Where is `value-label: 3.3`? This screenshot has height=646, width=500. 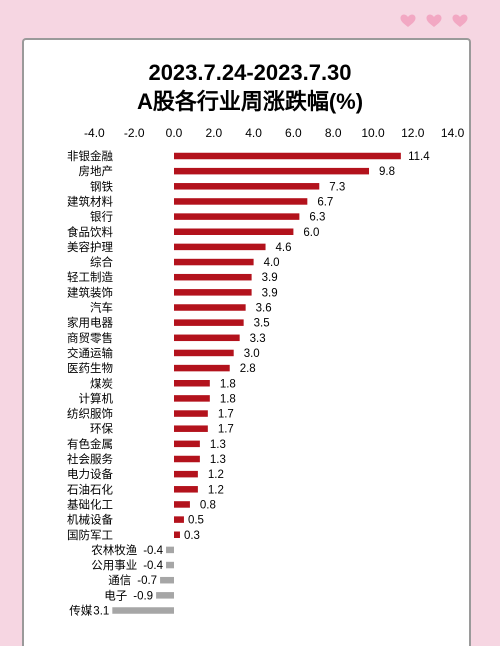 value-label: 3.3 is located at coordinates (258, 339).